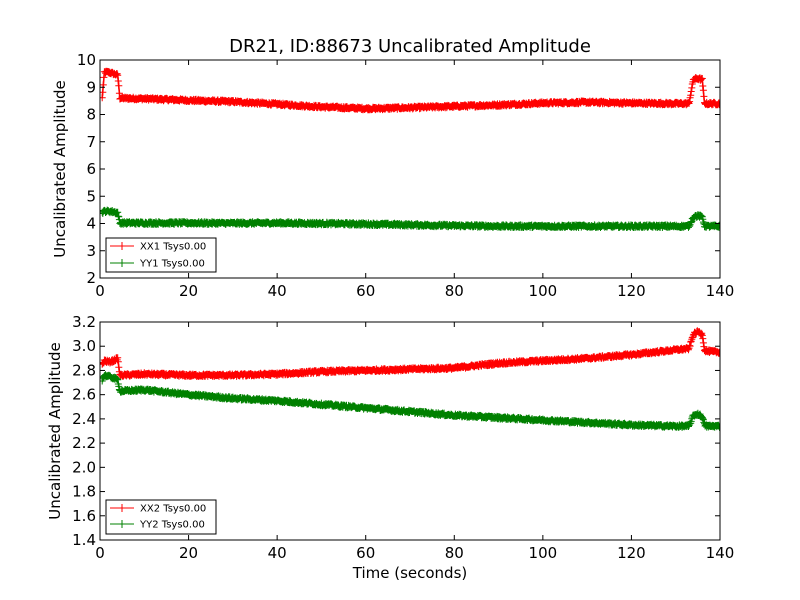 This screenshot has width=800, height=600. I want to click on bottom-series-xx2-markers, so click(410, 353).